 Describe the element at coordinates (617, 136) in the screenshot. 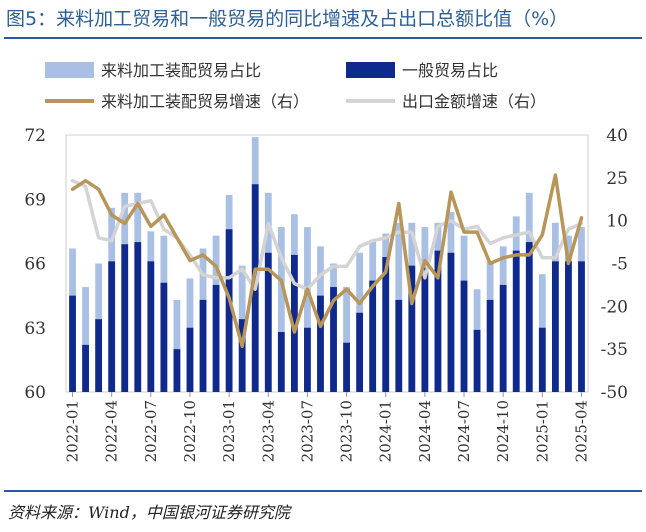

I see `y-right-tick-label: 40` at that location.